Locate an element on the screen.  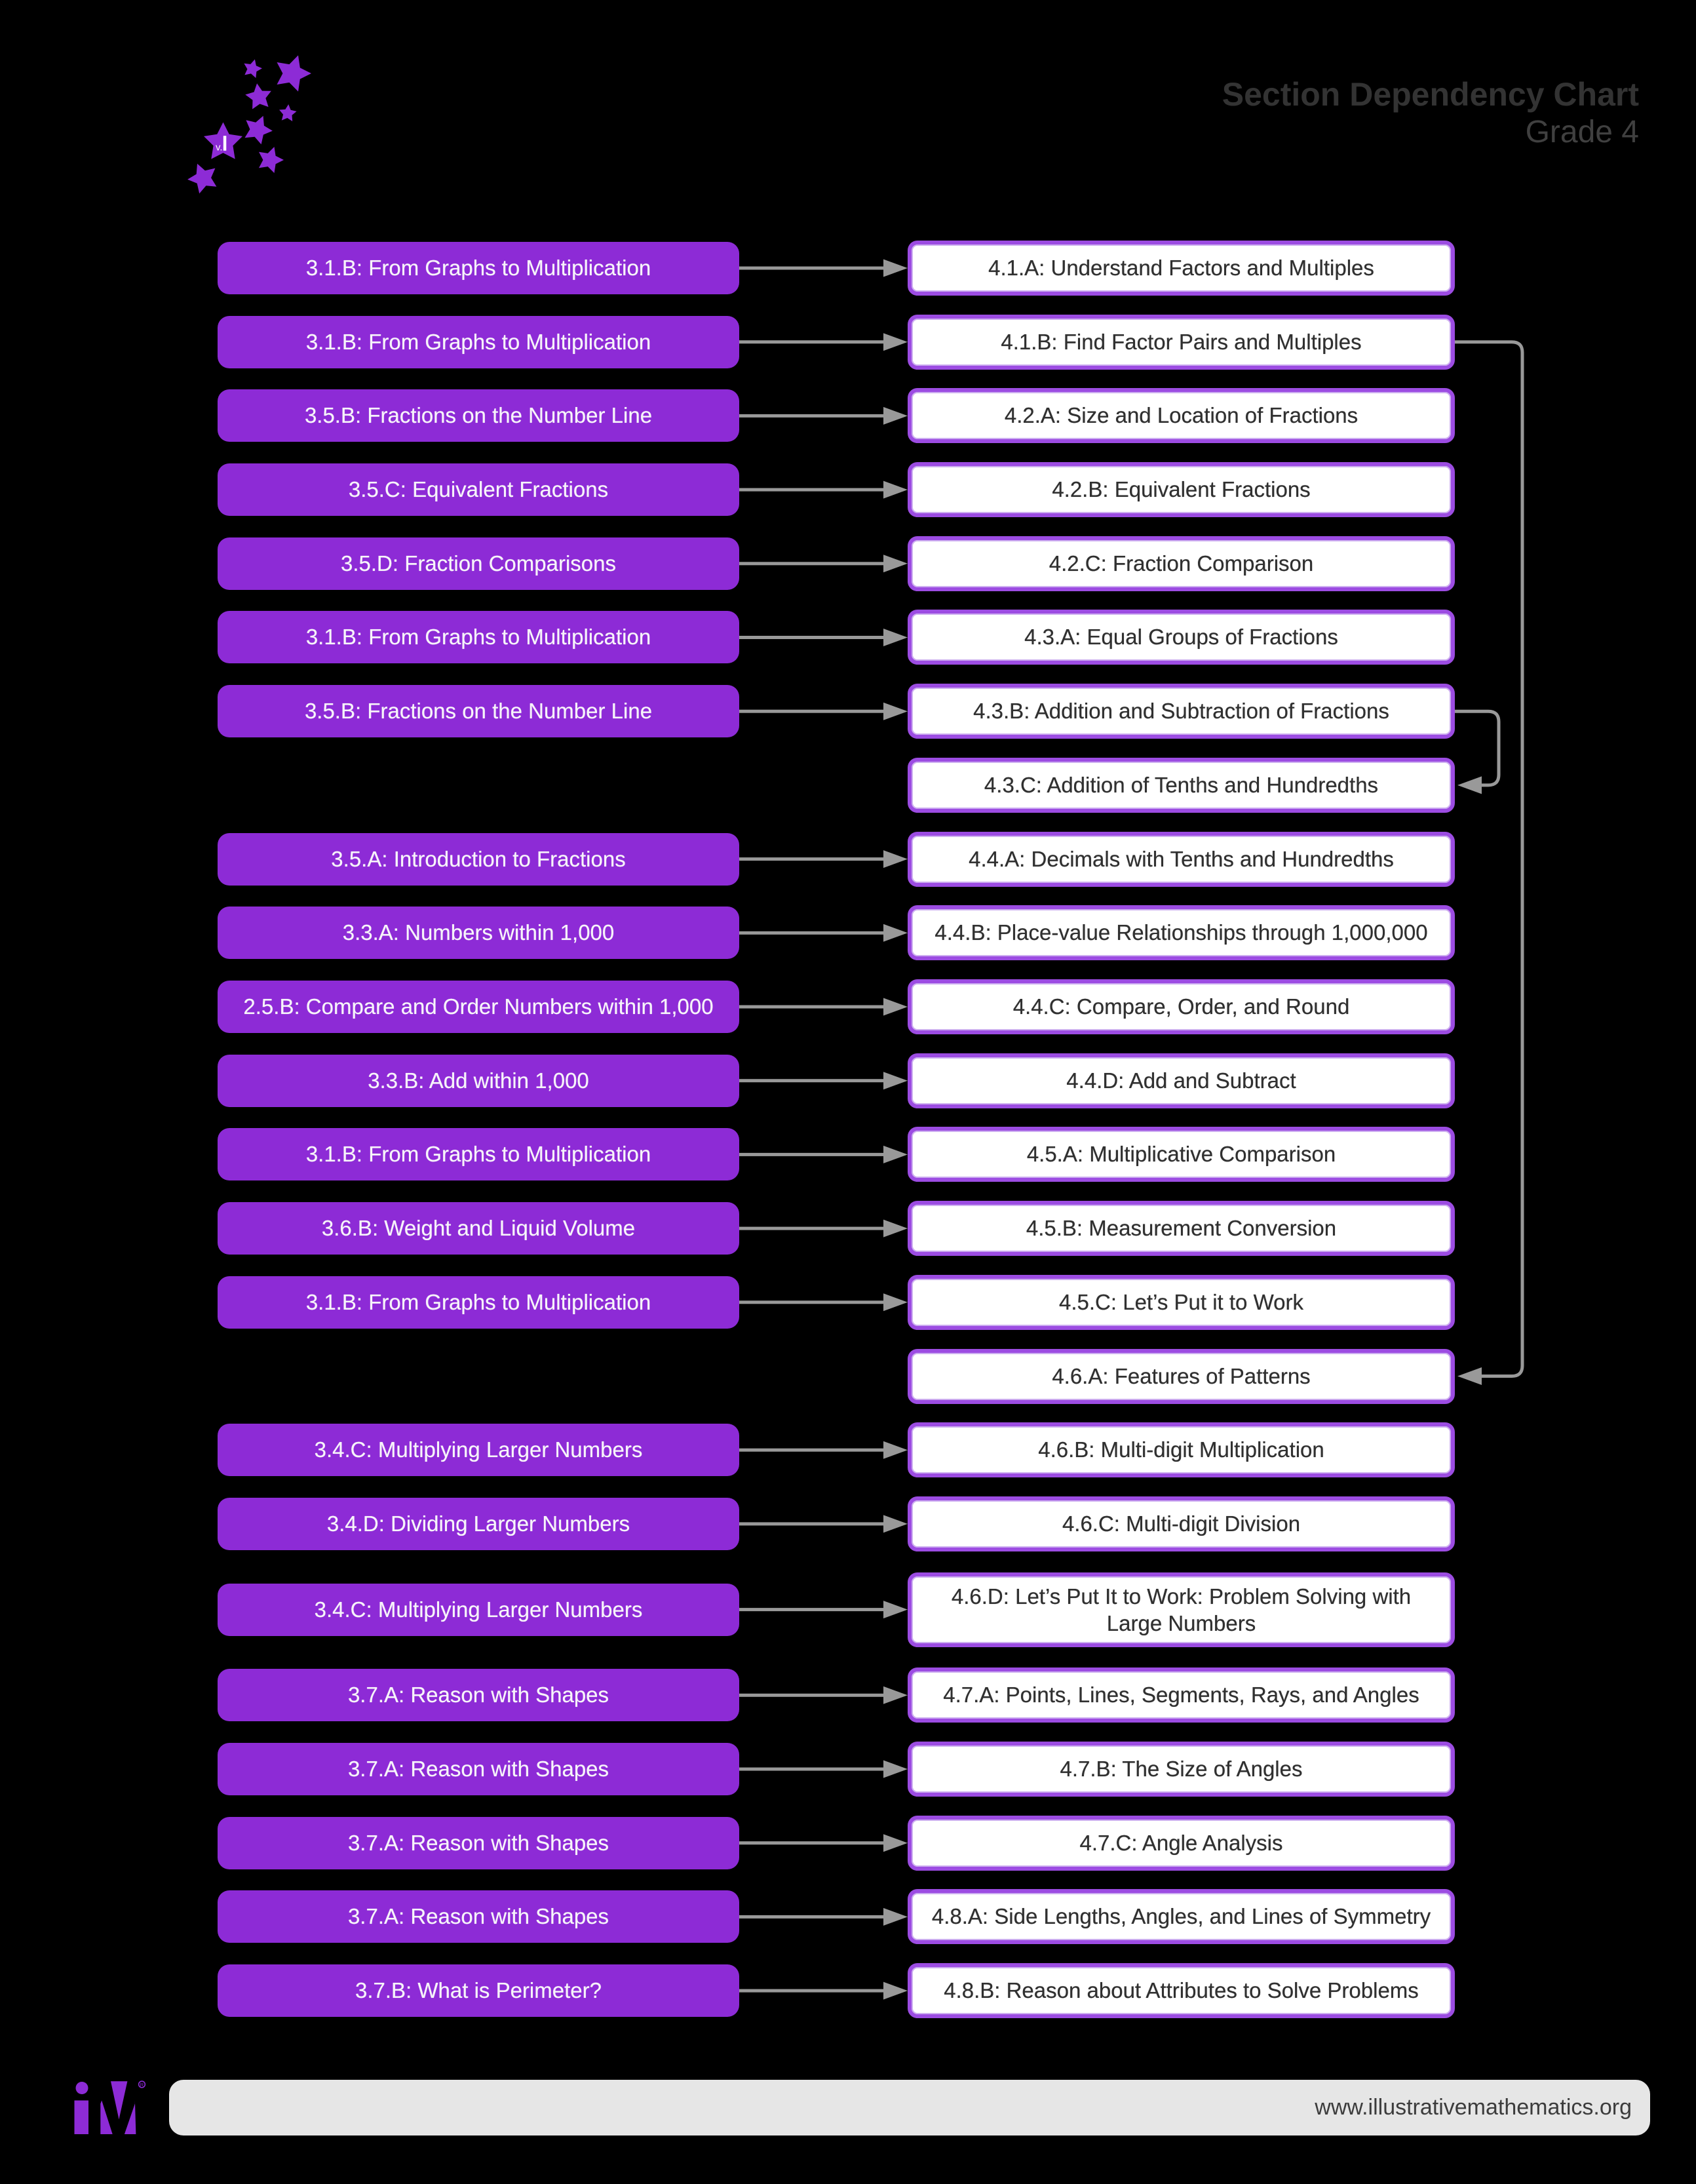
svg-text: v. is located at coordinates (219, 147).